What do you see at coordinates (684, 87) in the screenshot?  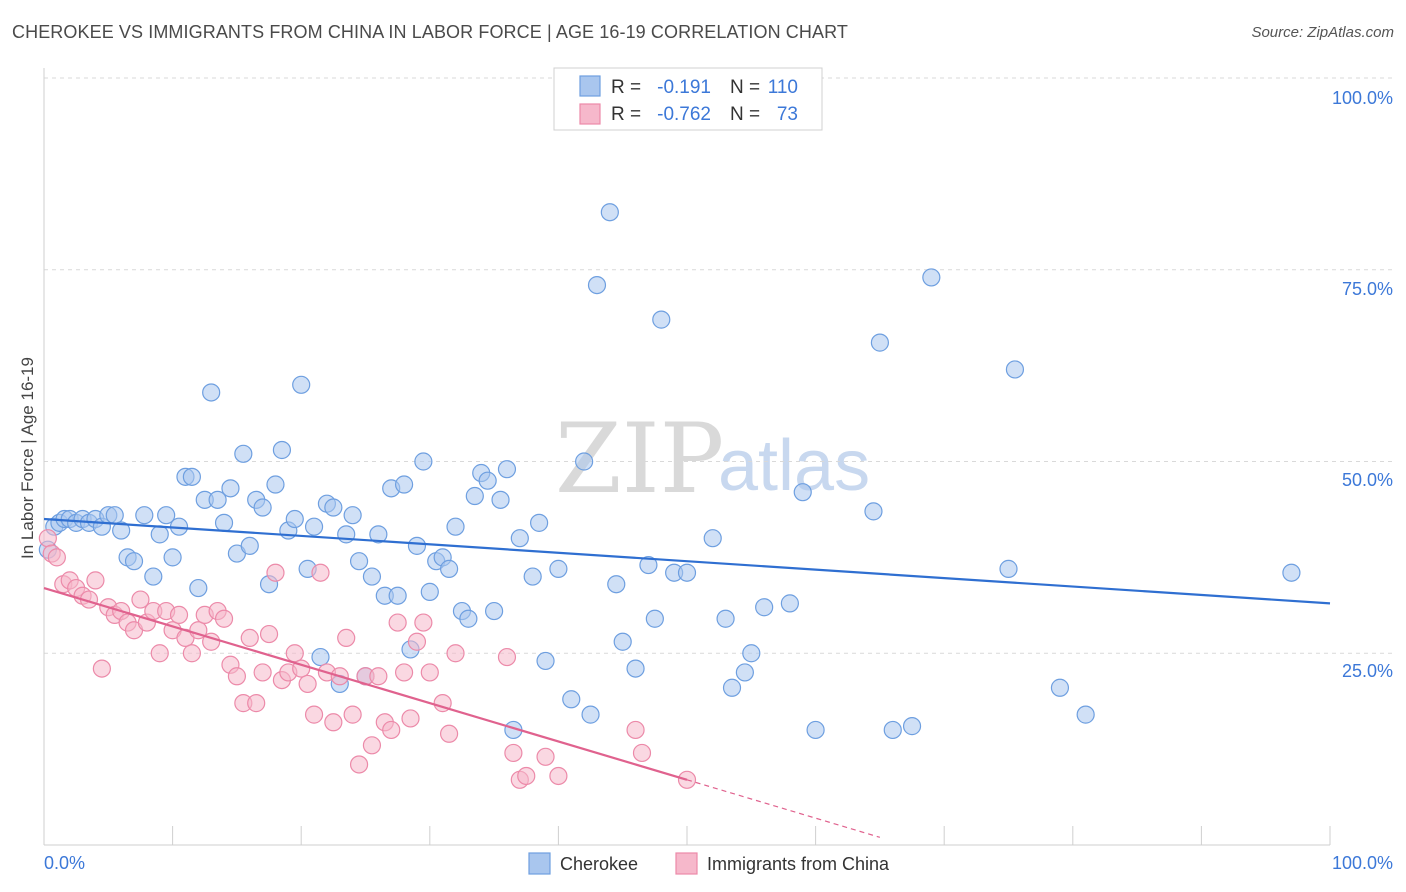 I see `cherokee-r-value: -0.191` at bounding box center [684, 87].